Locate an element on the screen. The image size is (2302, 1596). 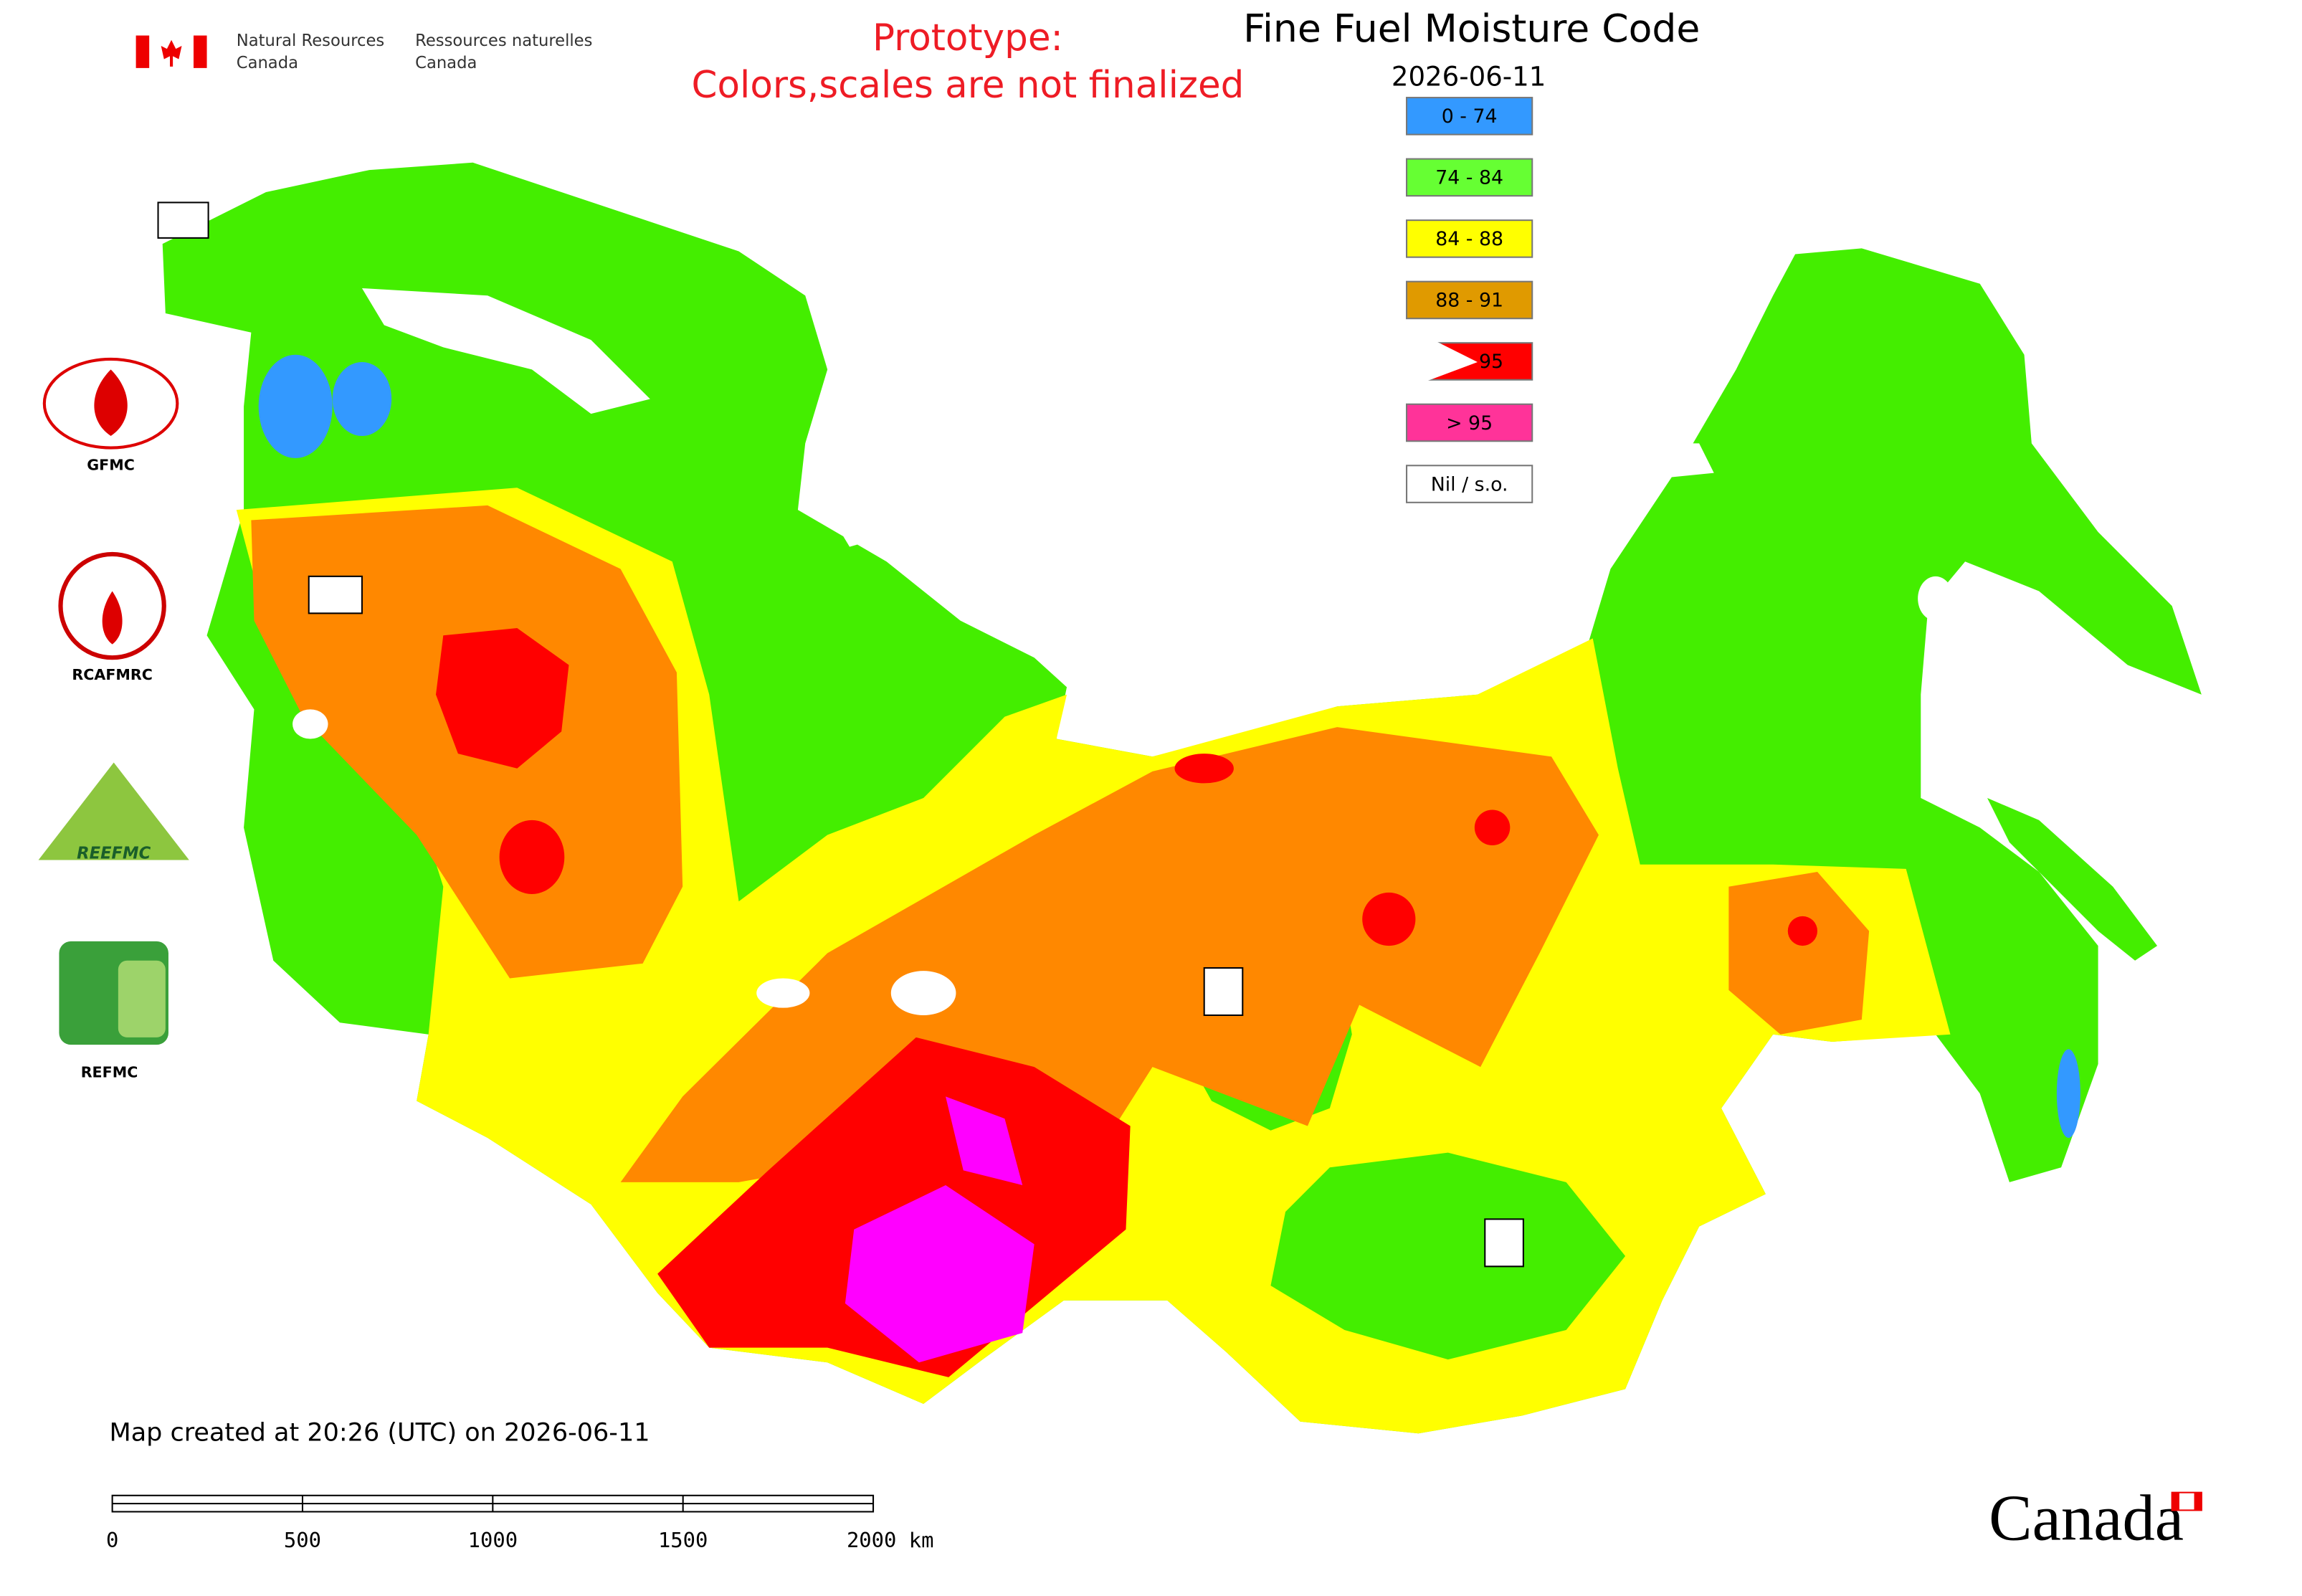
legend-label: Nil / s.o. is located at coordinates (1470, 484).